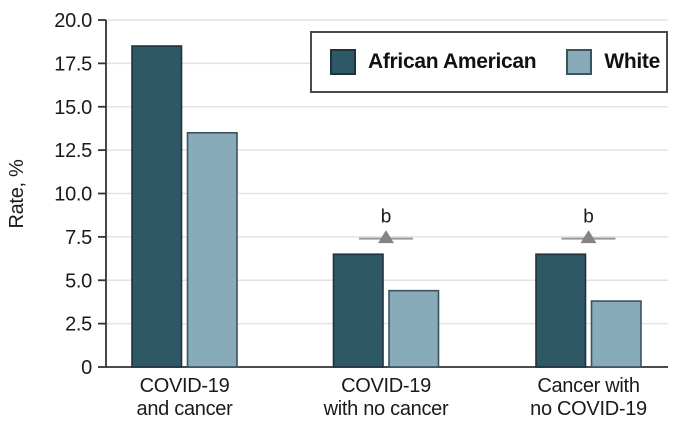 The height and width of the screenshot is (439, 681). Describe the element at coordinates (73, 21) in the screenshot. I see `y-tick-label: 20.0` at that location.